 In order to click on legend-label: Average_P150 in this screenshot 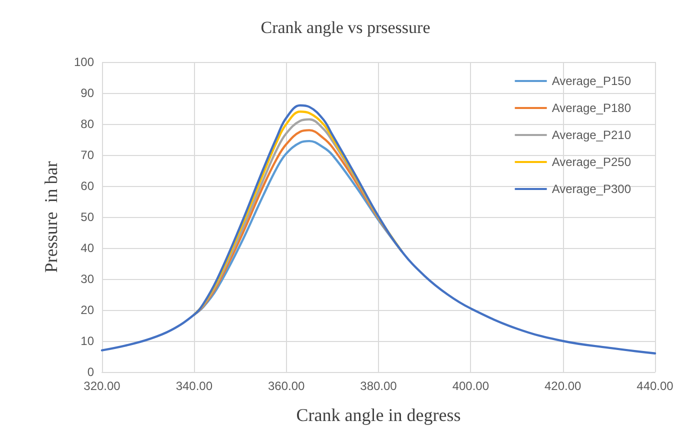, I will do `click(592, 81)`.